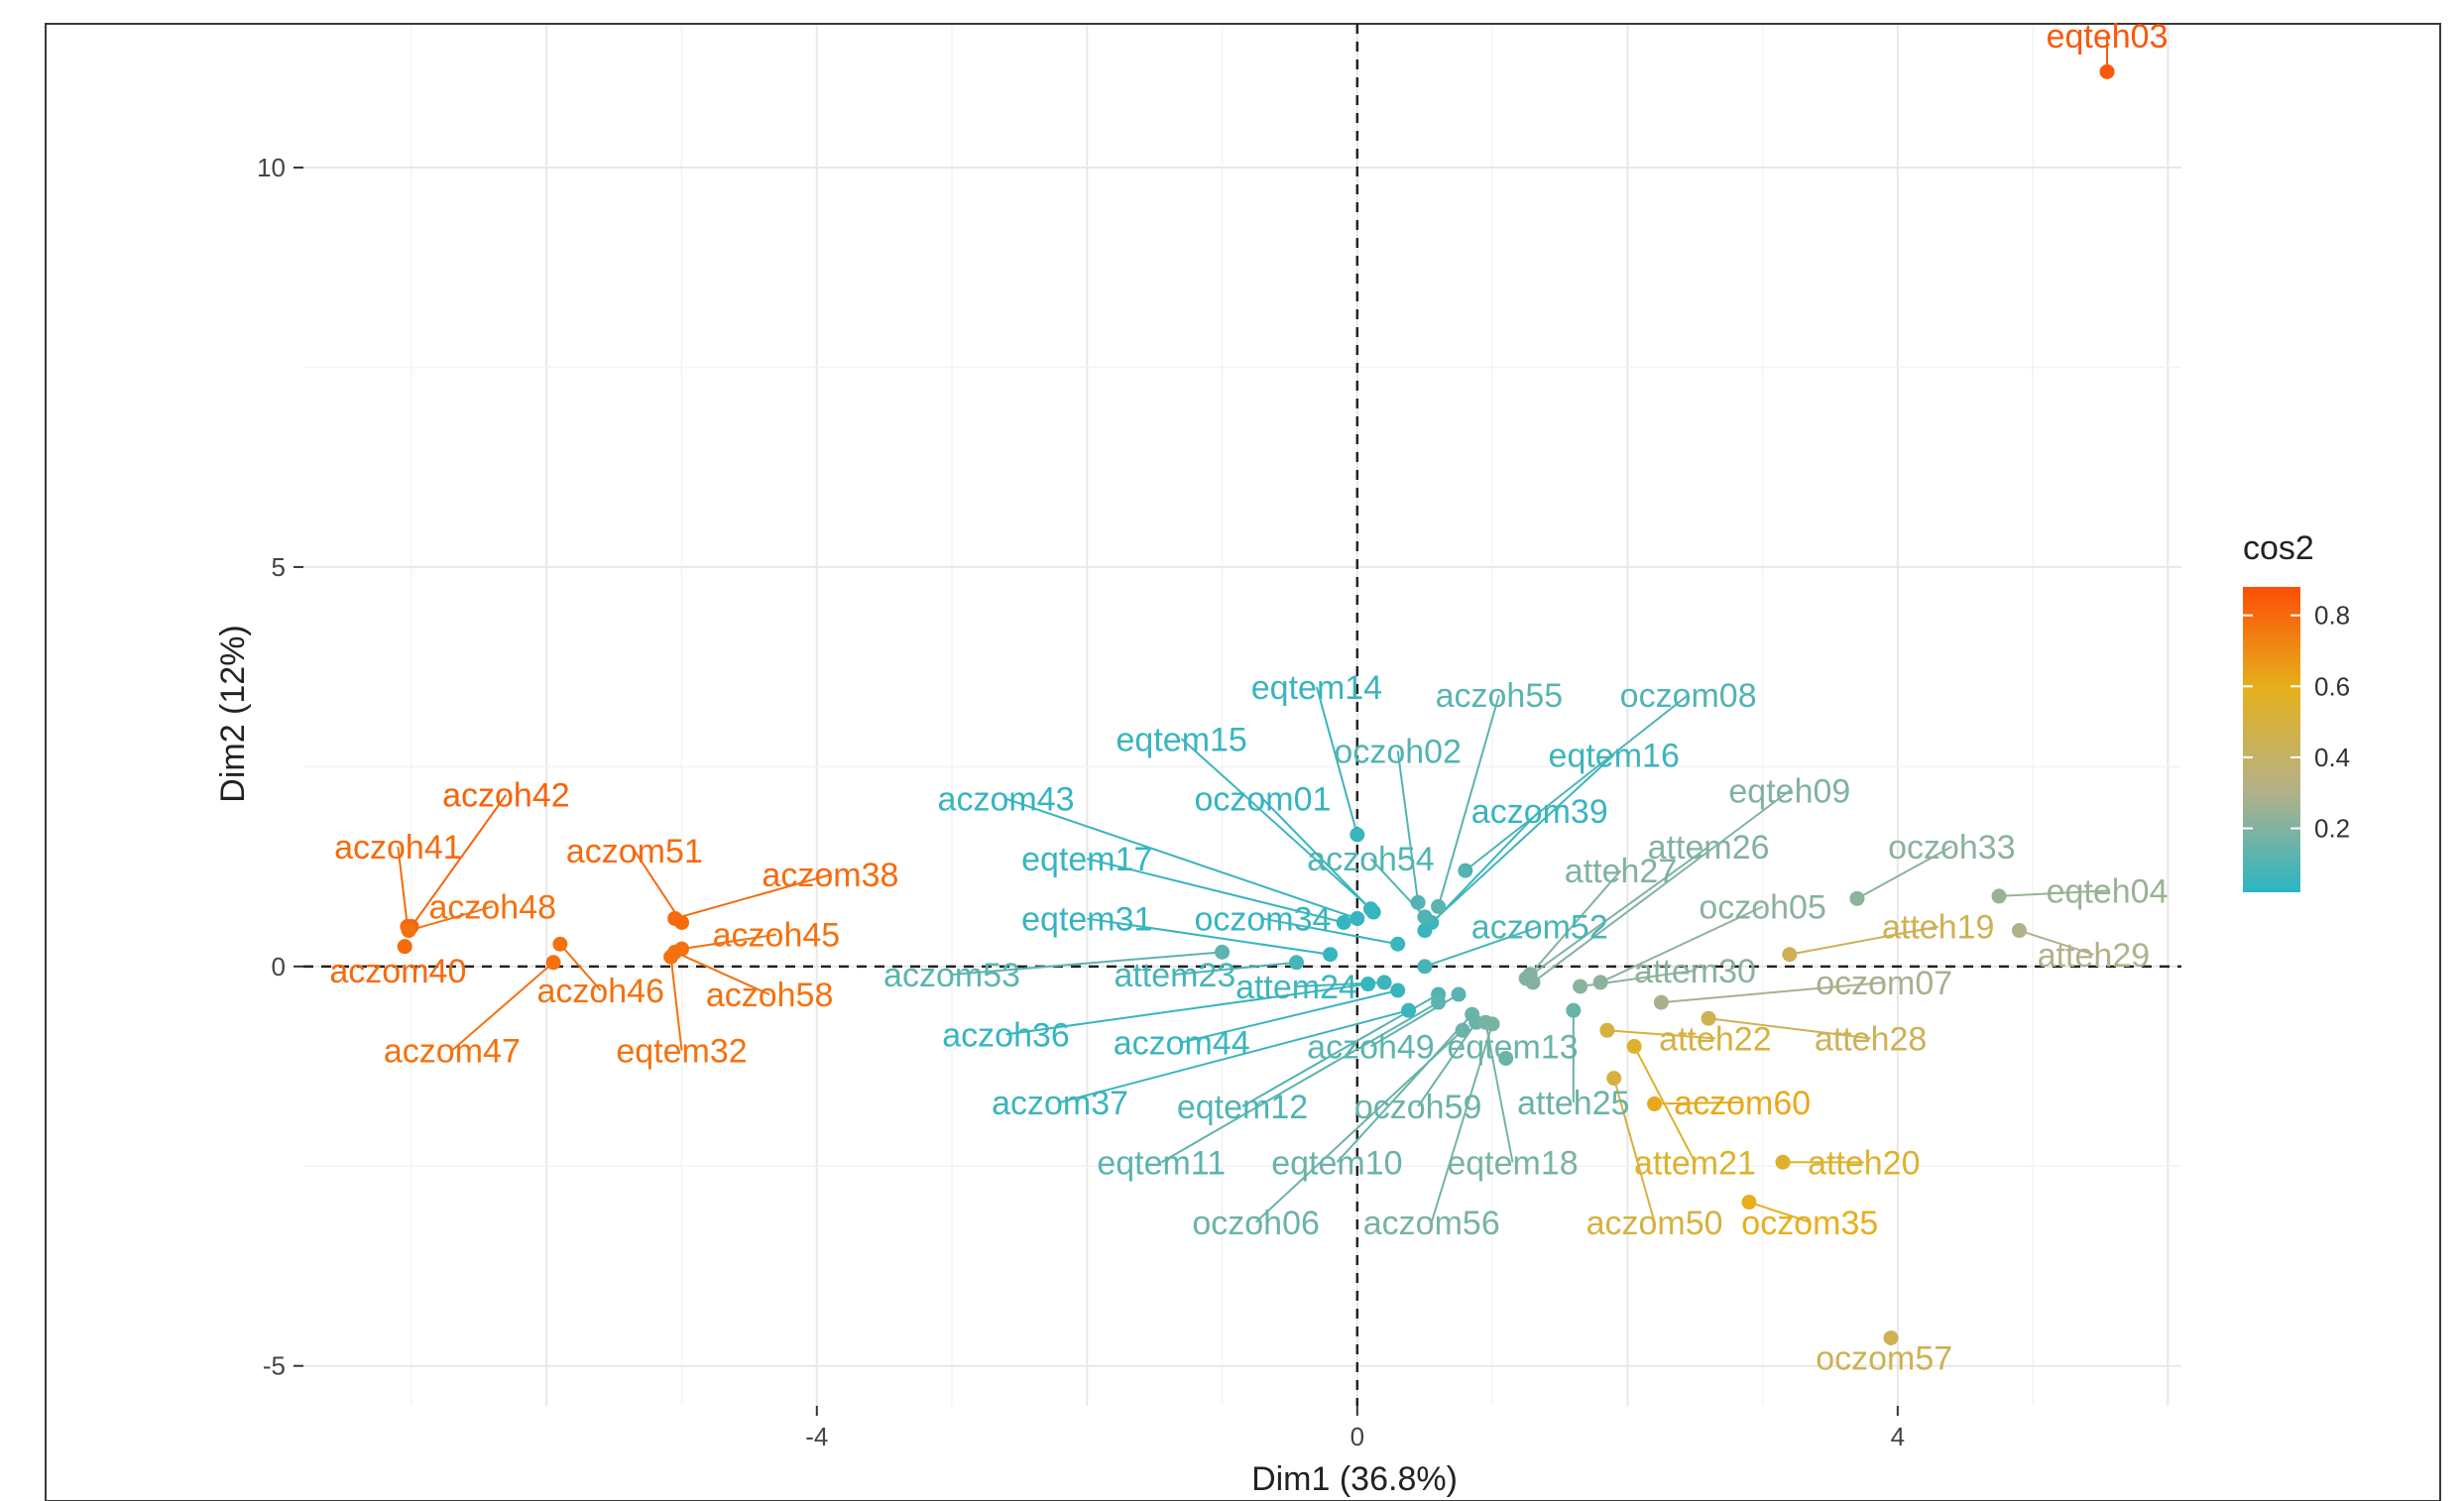 The image size is (2464, 1501). I want to click on point-label: eqtem10, so click(1336, 1163).